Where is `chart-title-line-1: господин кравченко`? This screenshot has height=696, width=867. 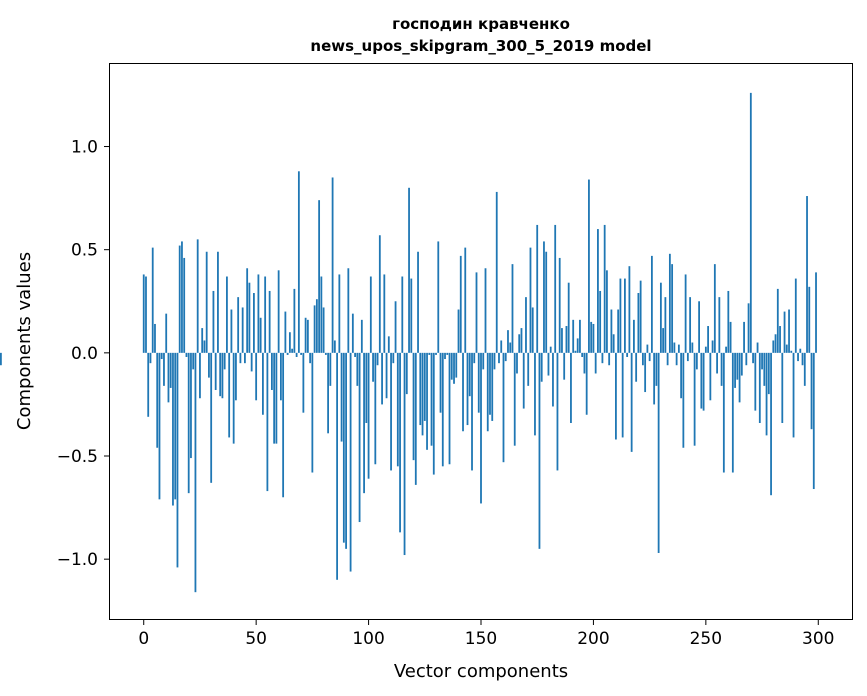
chart-title-line-1: господин кравченко is located at coordinates (481, 24).